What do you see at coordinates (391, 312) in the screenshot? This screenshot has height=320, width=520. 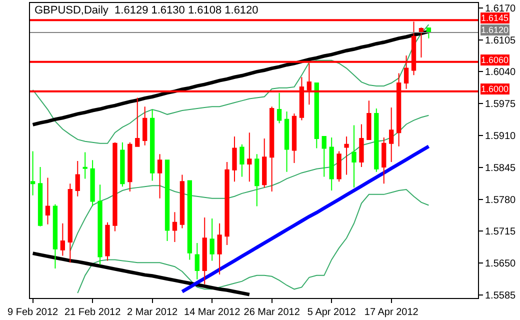 I see `x-tick-label: 17 Apr 2012` at bounding box center [391, 312].